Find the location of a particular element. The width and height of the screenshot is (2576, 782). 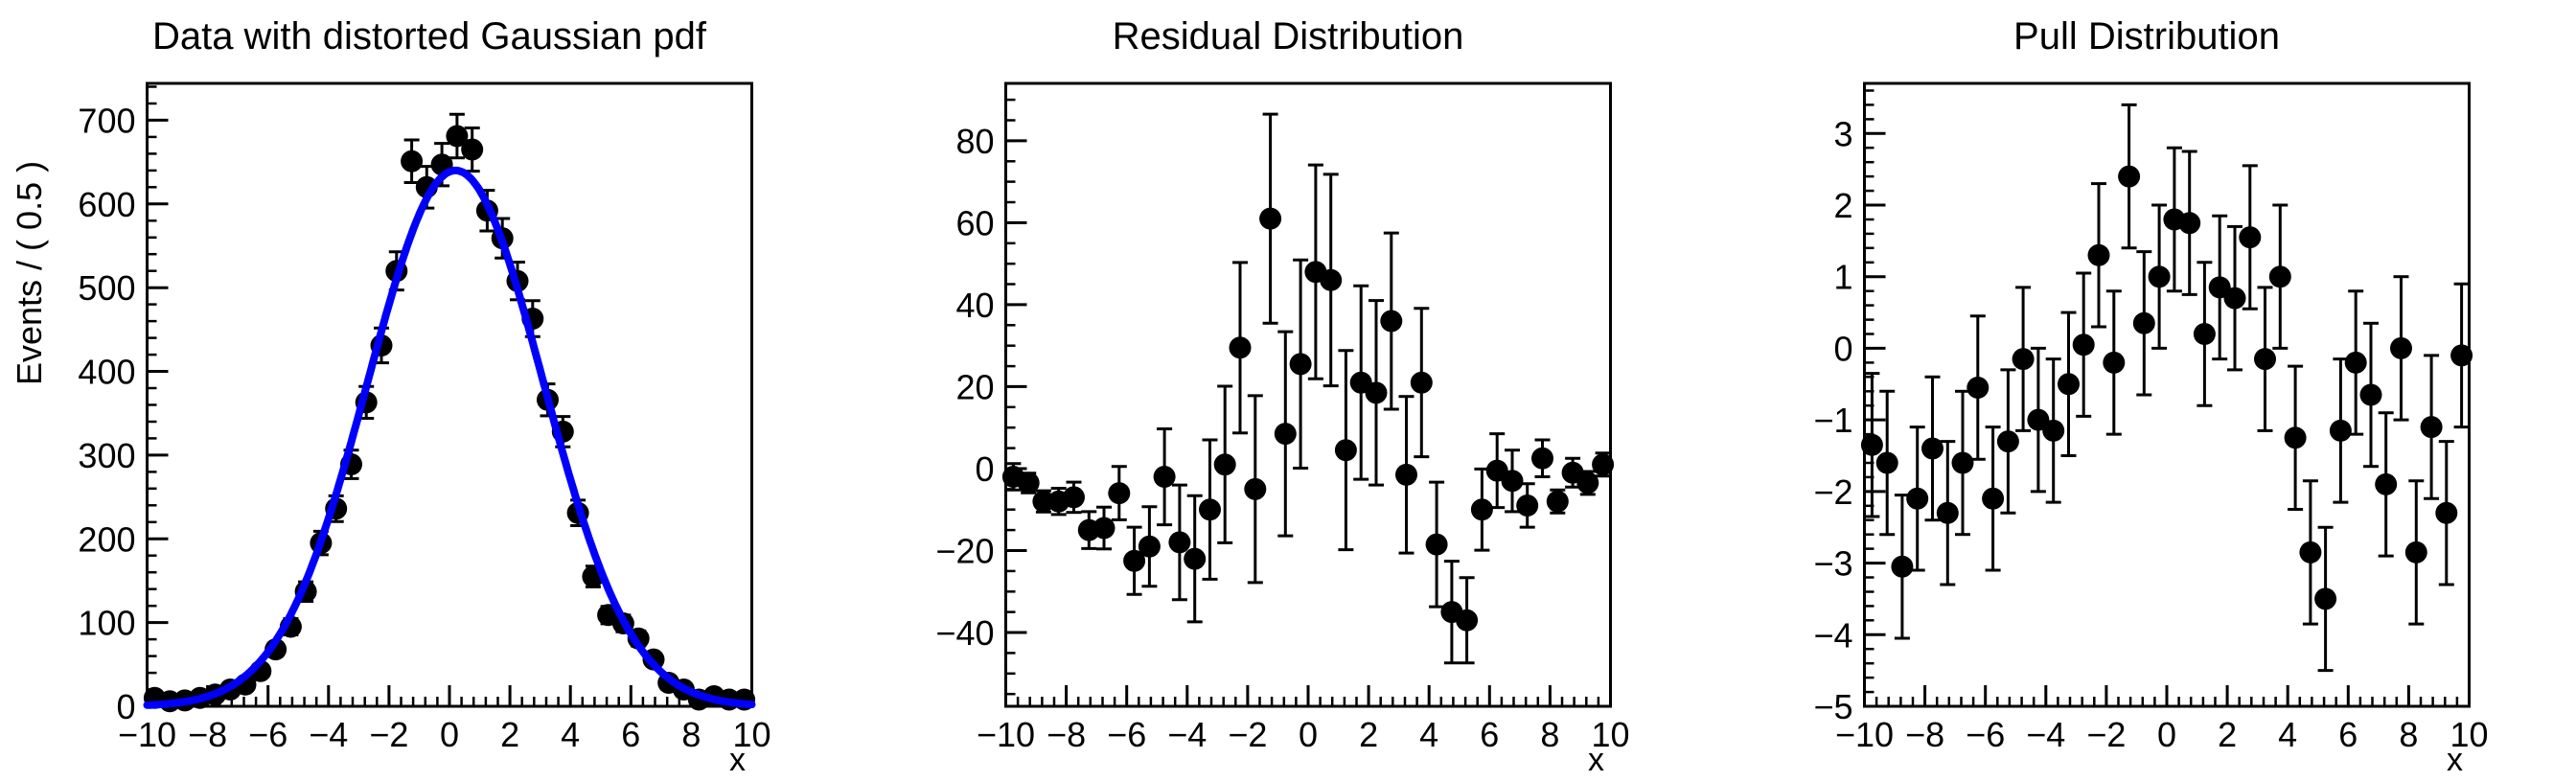

y-axis-title-events: Events / ( 0.5 ) is located at coordinates (29, 272).